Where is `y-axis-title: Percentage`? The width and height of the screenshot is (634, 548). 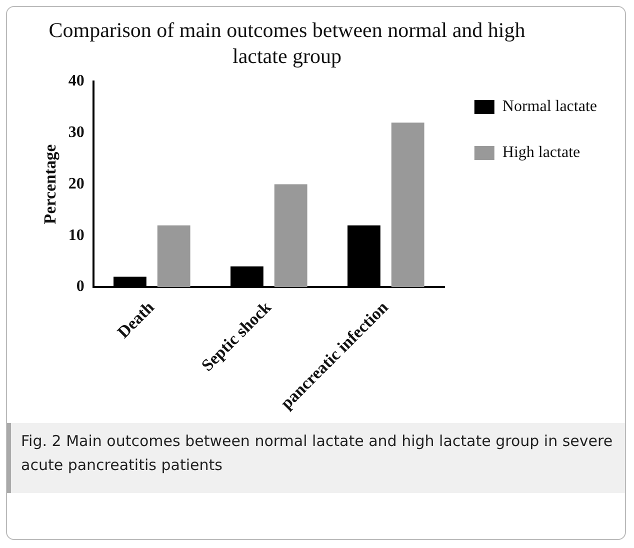 y-axis-title: Percentage is located at coordinates (50, 184).